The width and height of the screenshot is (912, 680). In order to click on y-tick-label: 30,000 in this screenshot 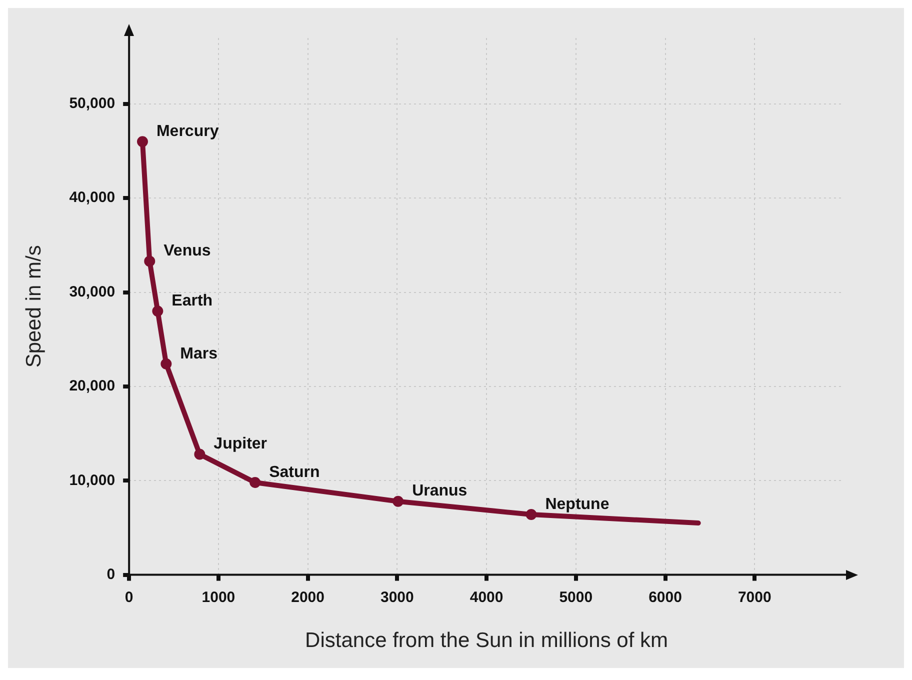, I will do `click(92, 291)`.